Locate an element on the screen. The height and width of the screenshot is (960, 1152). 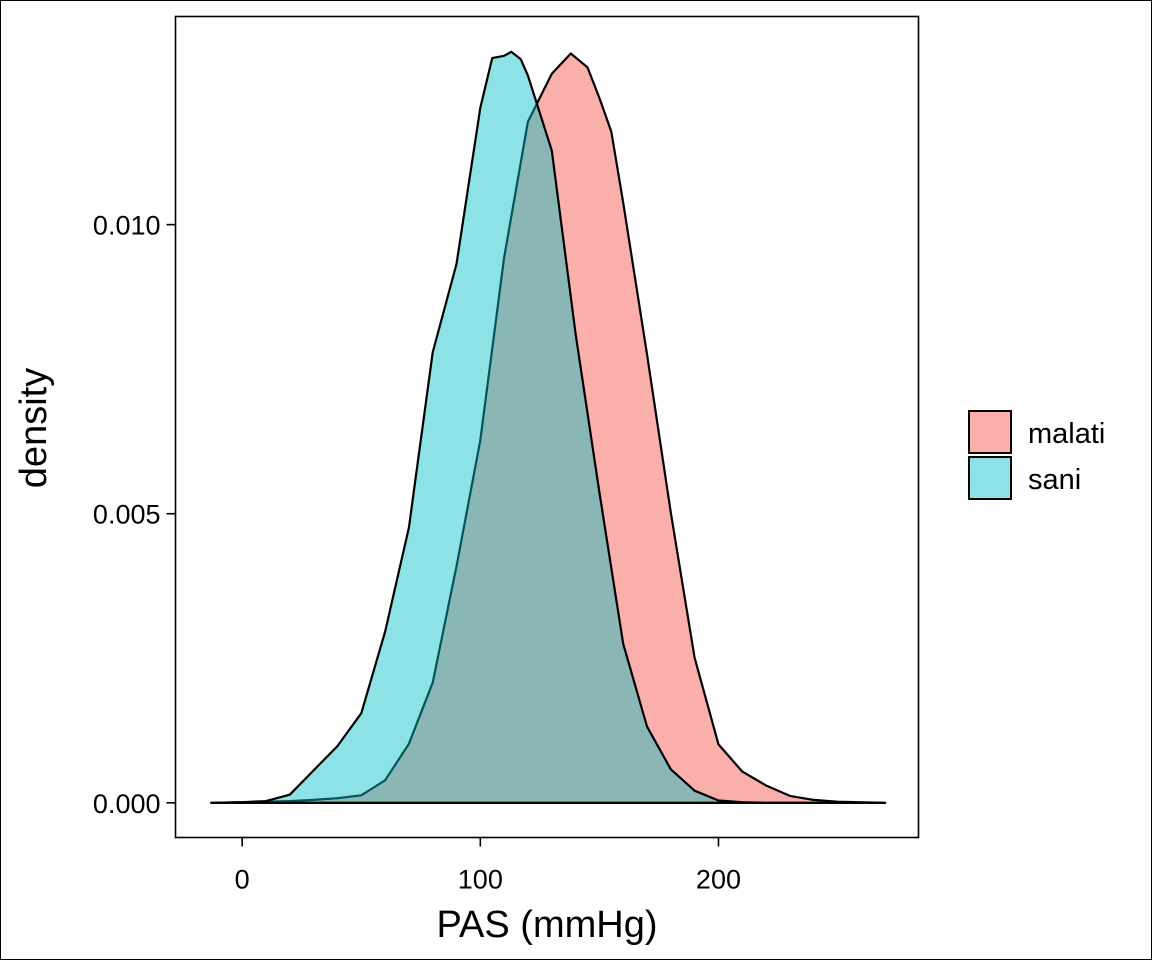
x-axis-title: PAS (mmHg) is located at coordinates (547, 925).